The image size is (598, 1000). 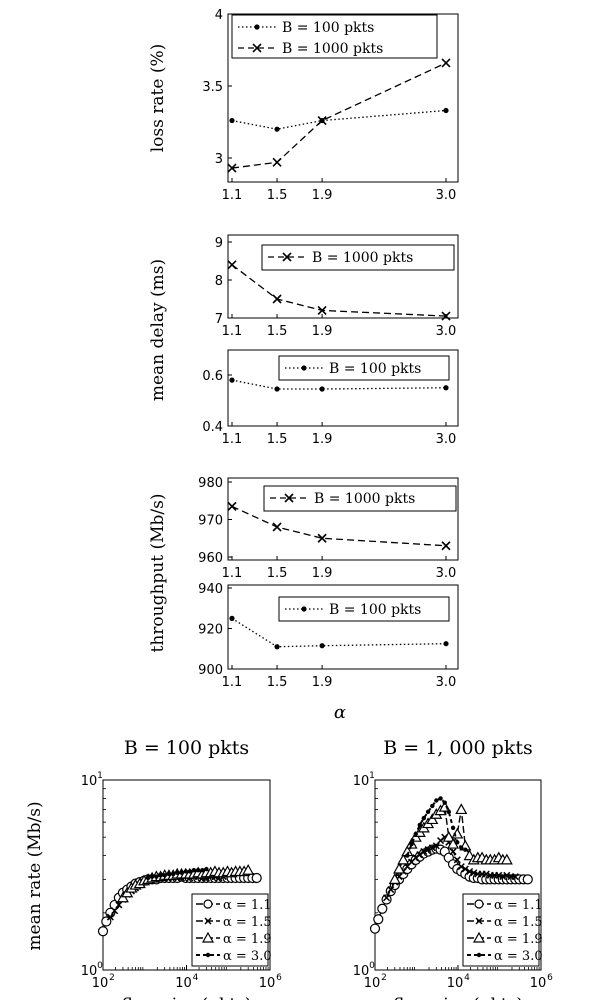 I want to click on legend: B = 100 pkts, so click(x=364, y=368).